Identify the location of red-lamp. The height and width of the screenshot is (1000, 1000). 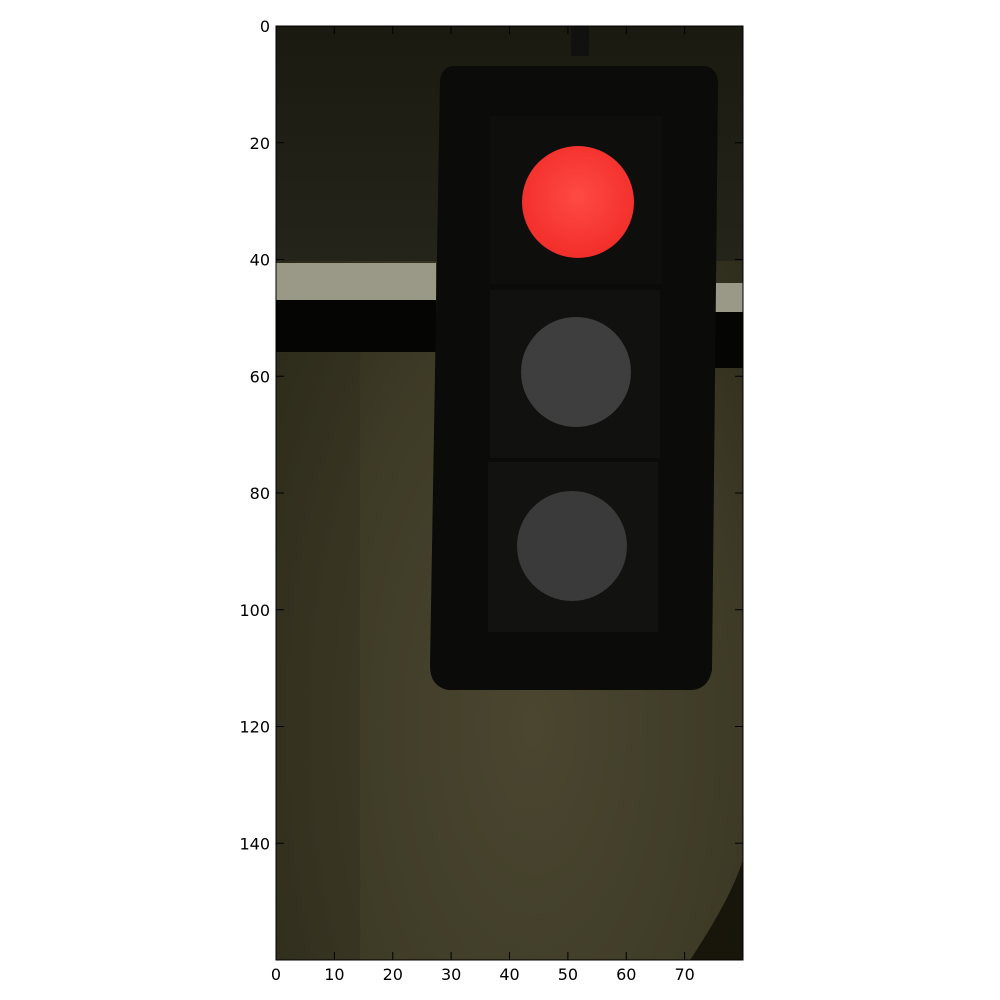
(578, 202).